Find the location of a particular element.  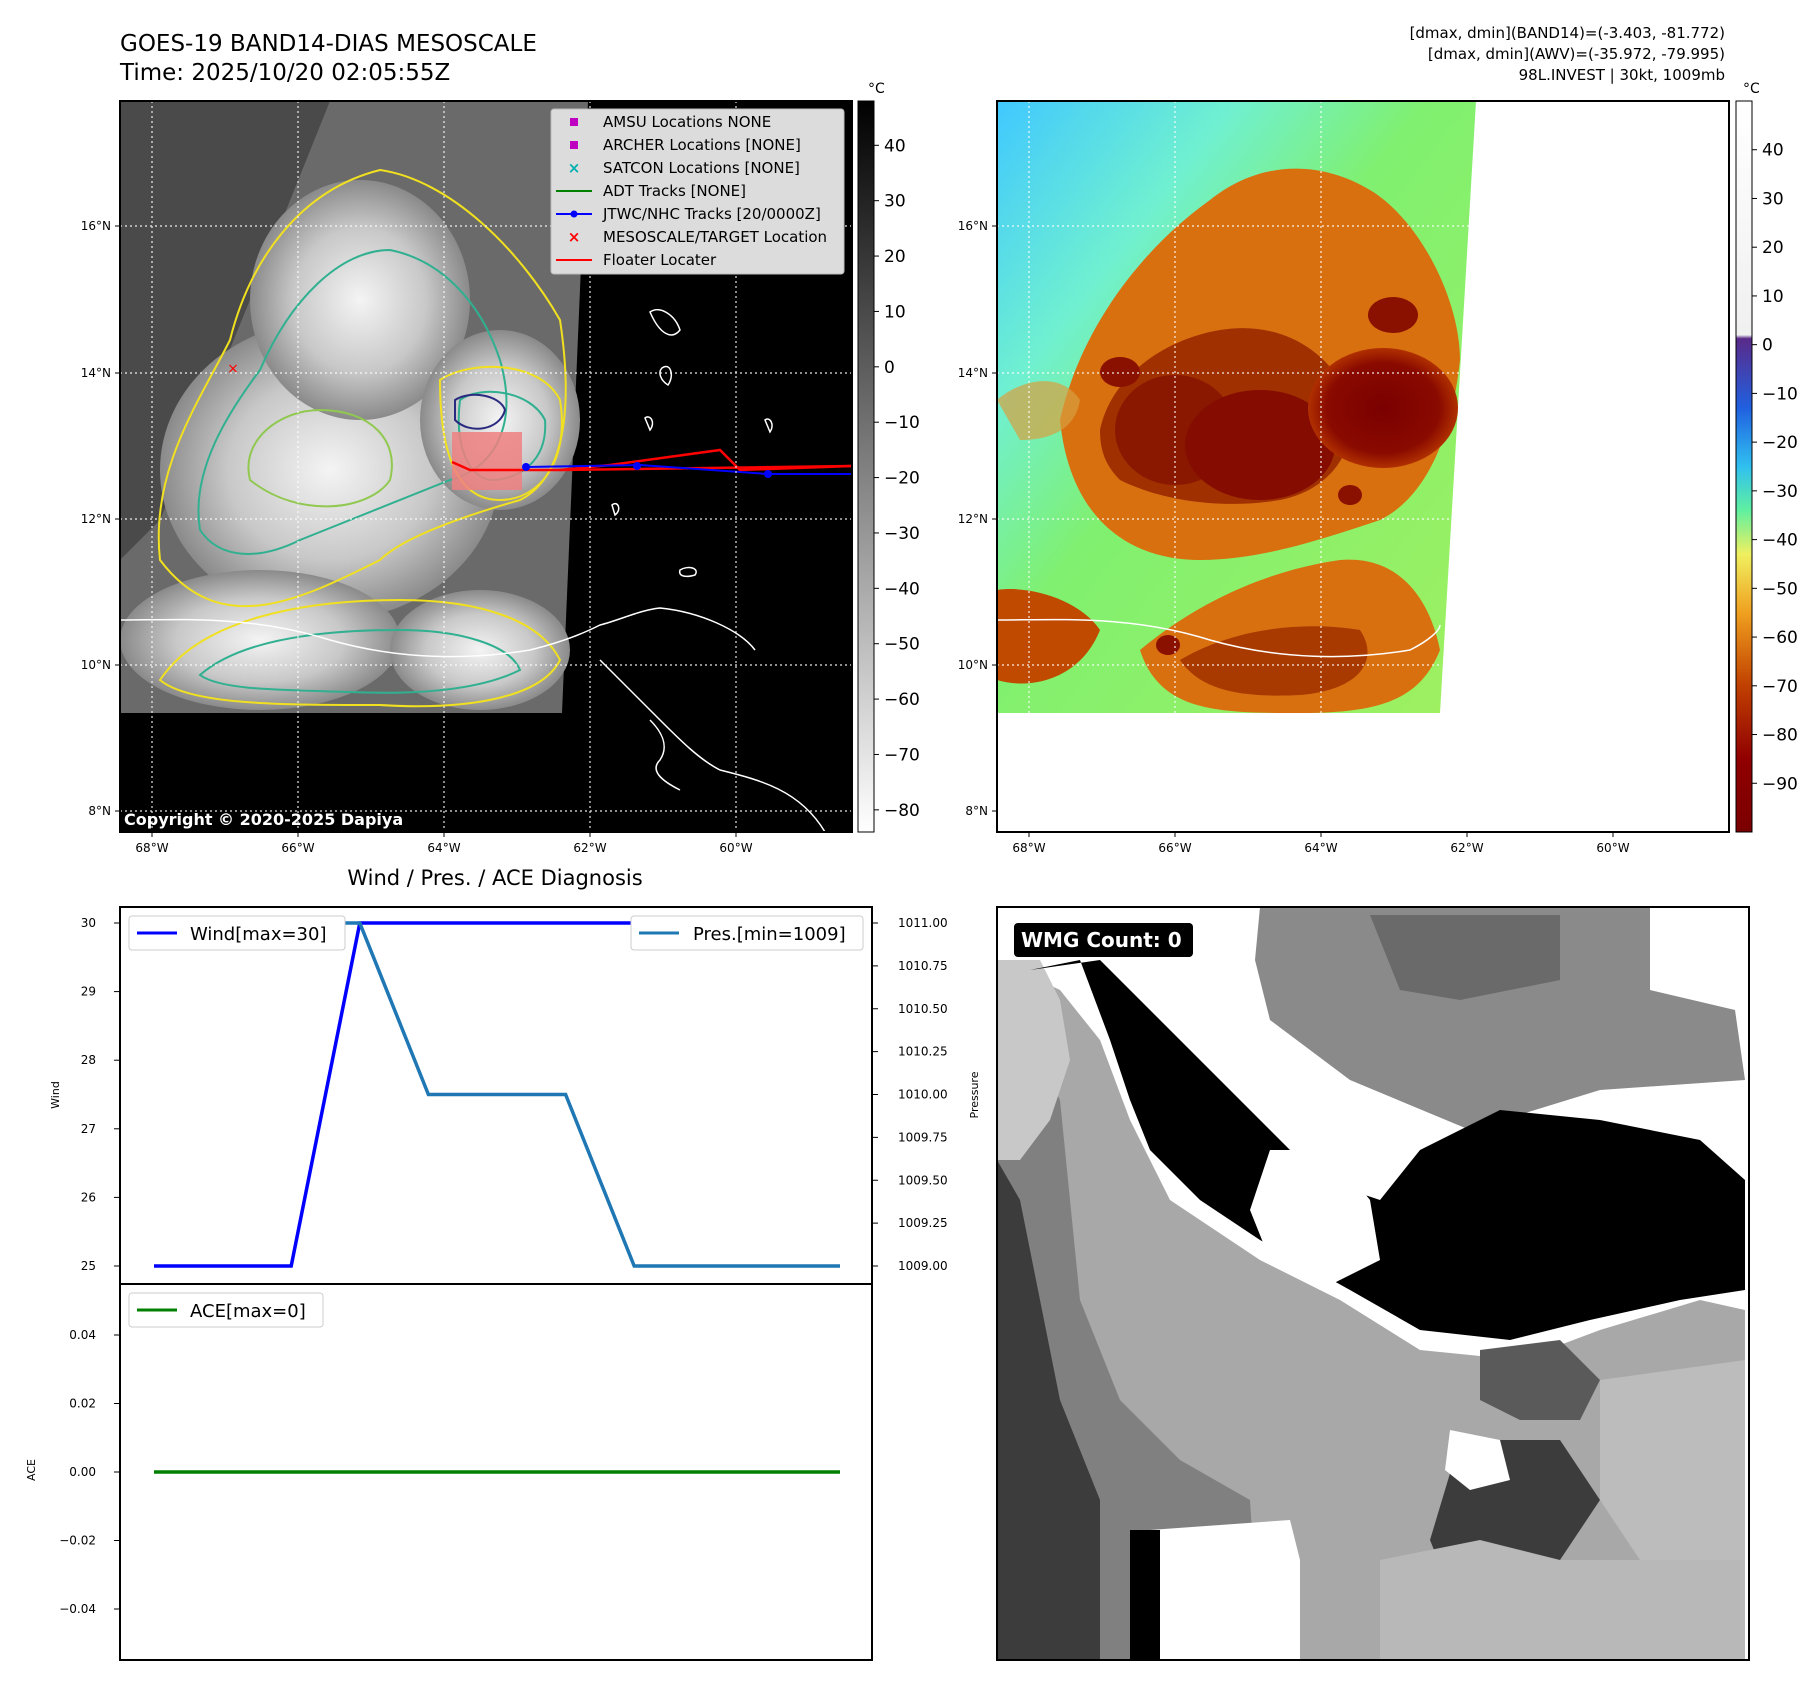

ir-colorbar: °C 40 30 20 10 0 −10 −20 −30 −40 −50 −60 −70 −80 is located at coordinates (888, 457).